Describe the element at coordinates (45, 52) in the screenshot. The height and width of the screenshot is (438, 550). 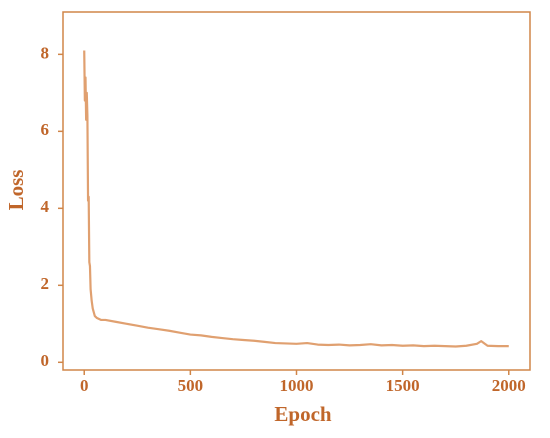
I see `y-tick-label: 8` at that location.